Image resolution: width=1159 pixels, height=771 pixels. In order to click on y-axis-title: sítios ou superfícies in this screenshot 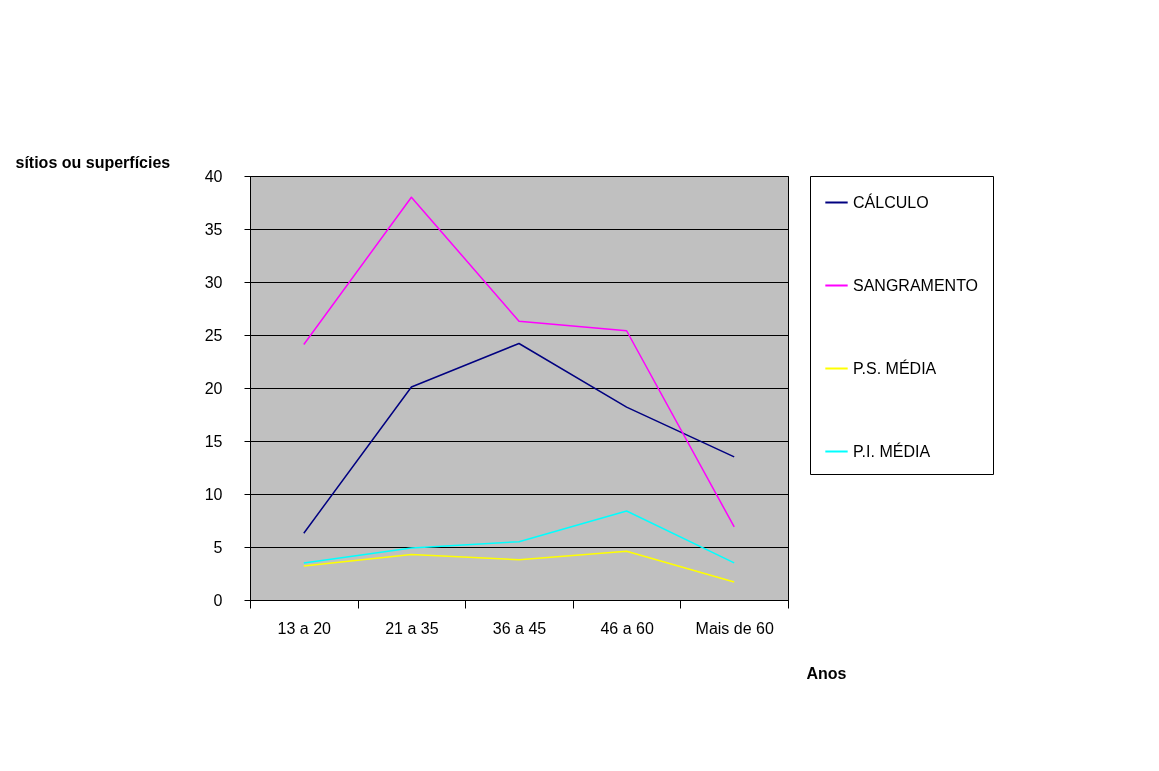, I will do `click(93, 162)`.